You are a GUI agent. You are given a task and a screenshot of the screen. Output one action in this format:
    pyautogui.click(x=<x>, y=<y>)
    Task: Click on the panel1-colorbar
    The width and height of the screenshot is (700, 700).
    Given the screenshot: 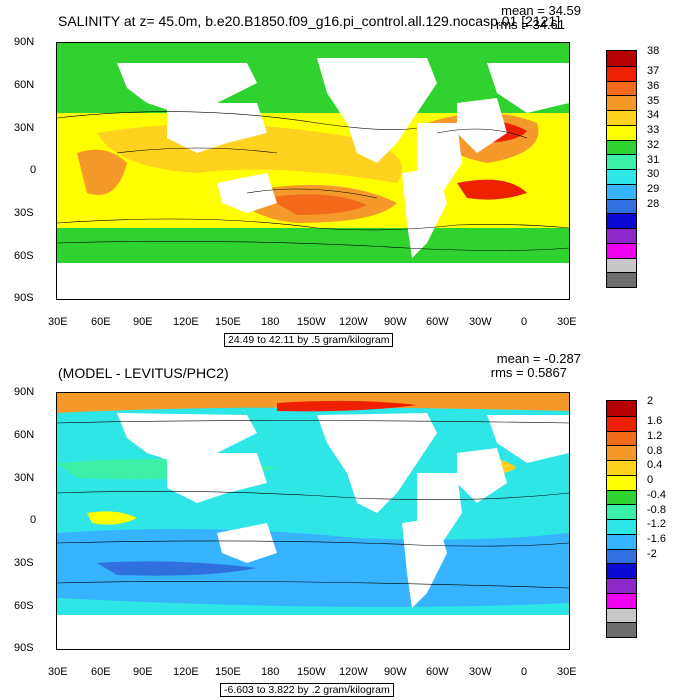 What is the action you would take?
    pyautogui.click(x=621, y=169)
    